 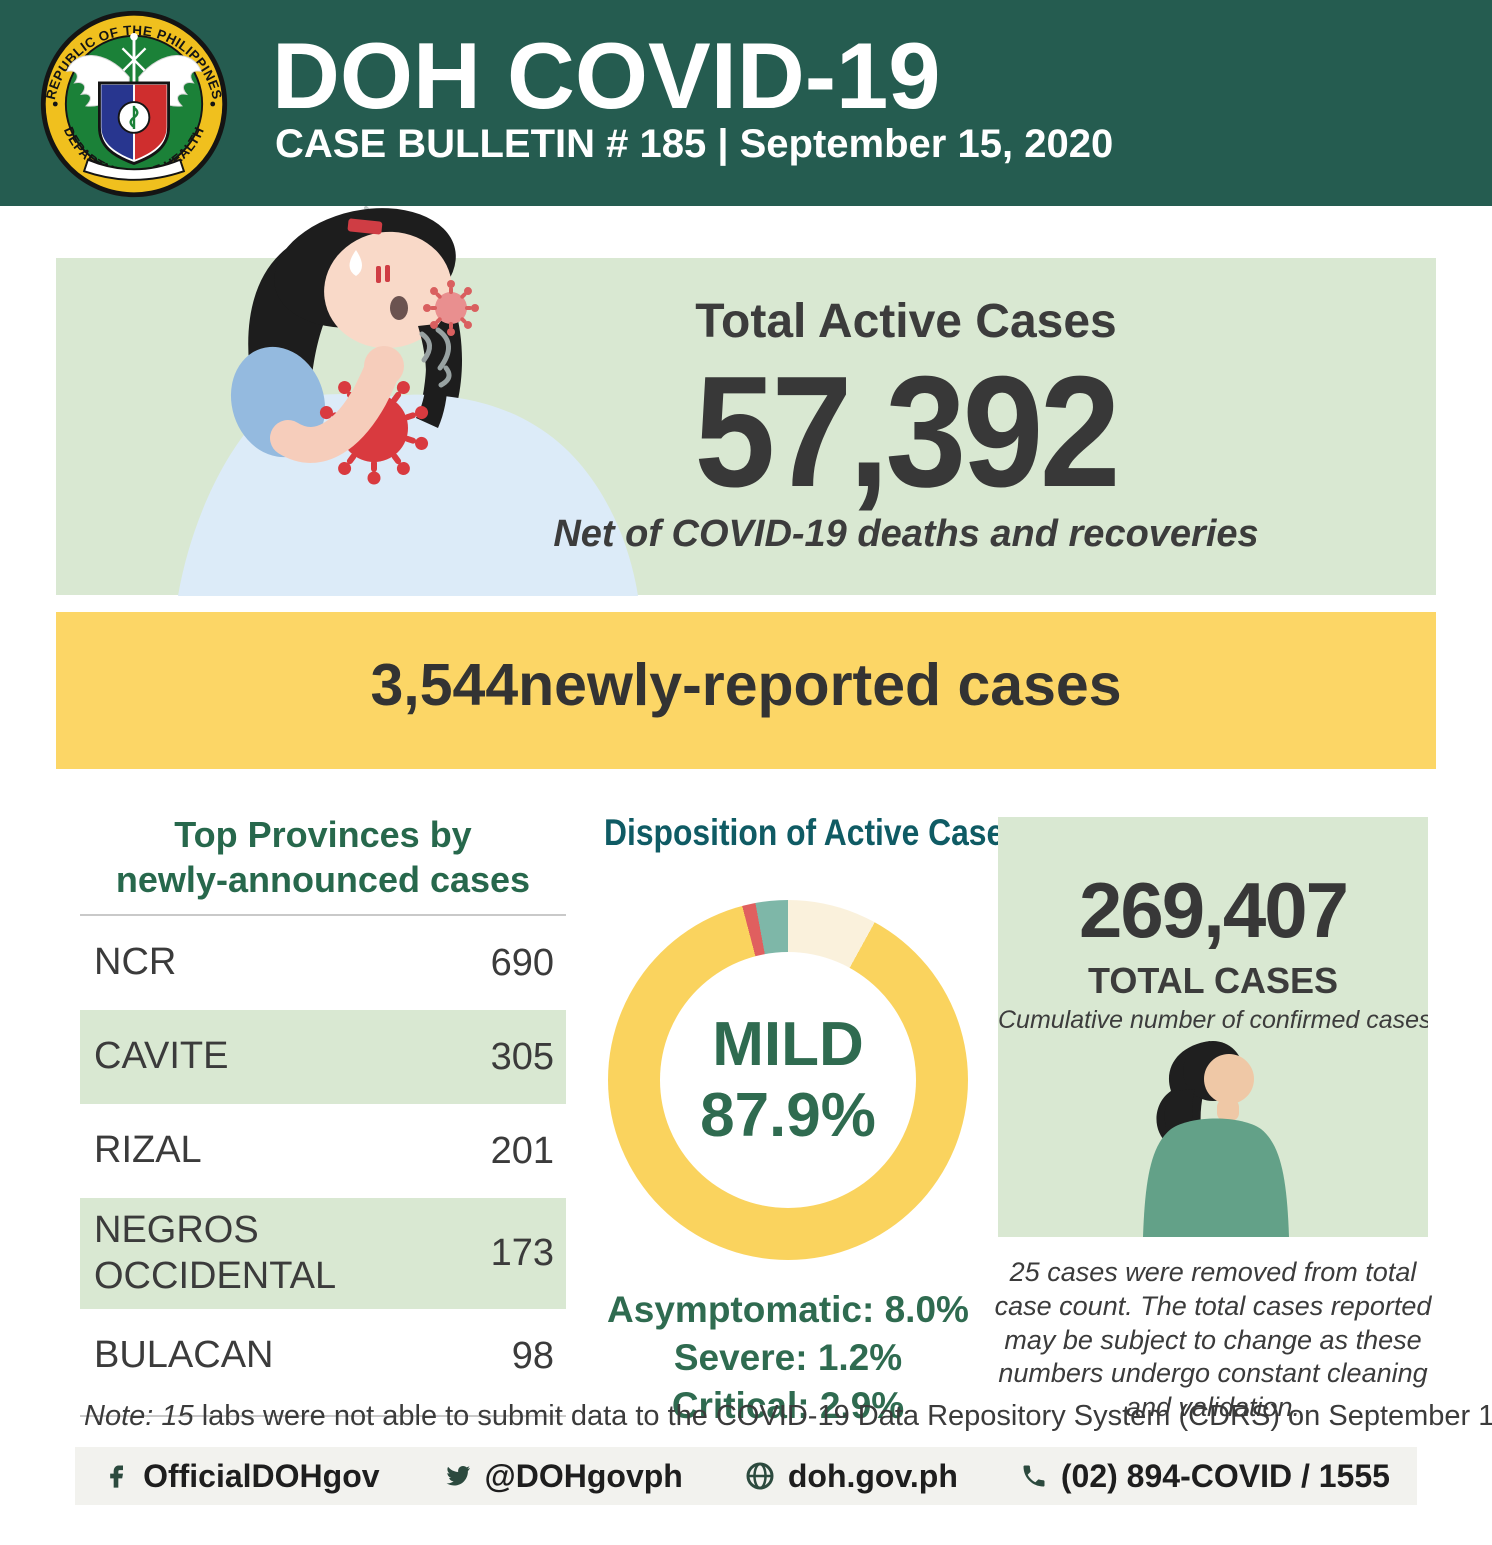 I want to click on disposition-title: Disposition of Active Cases, so click(x=813, y=832).